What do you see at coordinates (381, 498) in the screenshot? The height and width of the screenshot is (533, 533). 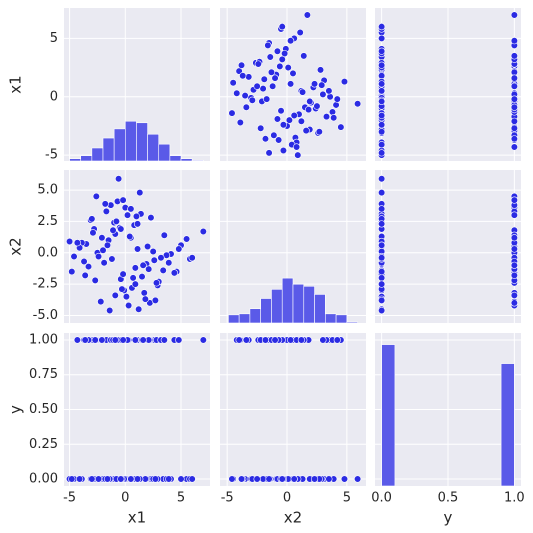 I see `x-tick-label: 0.0` at bounding box center [381, 498].